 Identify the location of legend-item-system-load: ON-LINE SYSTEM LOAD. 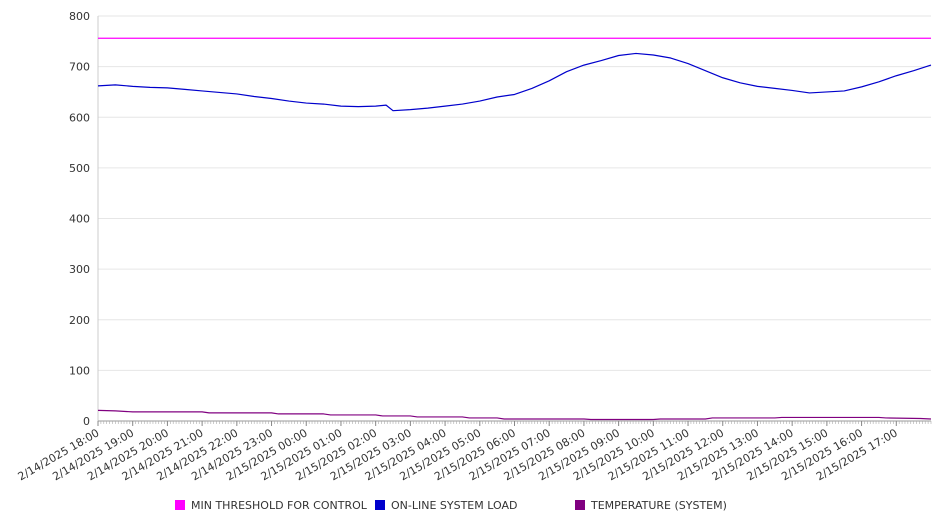
(446, 505).